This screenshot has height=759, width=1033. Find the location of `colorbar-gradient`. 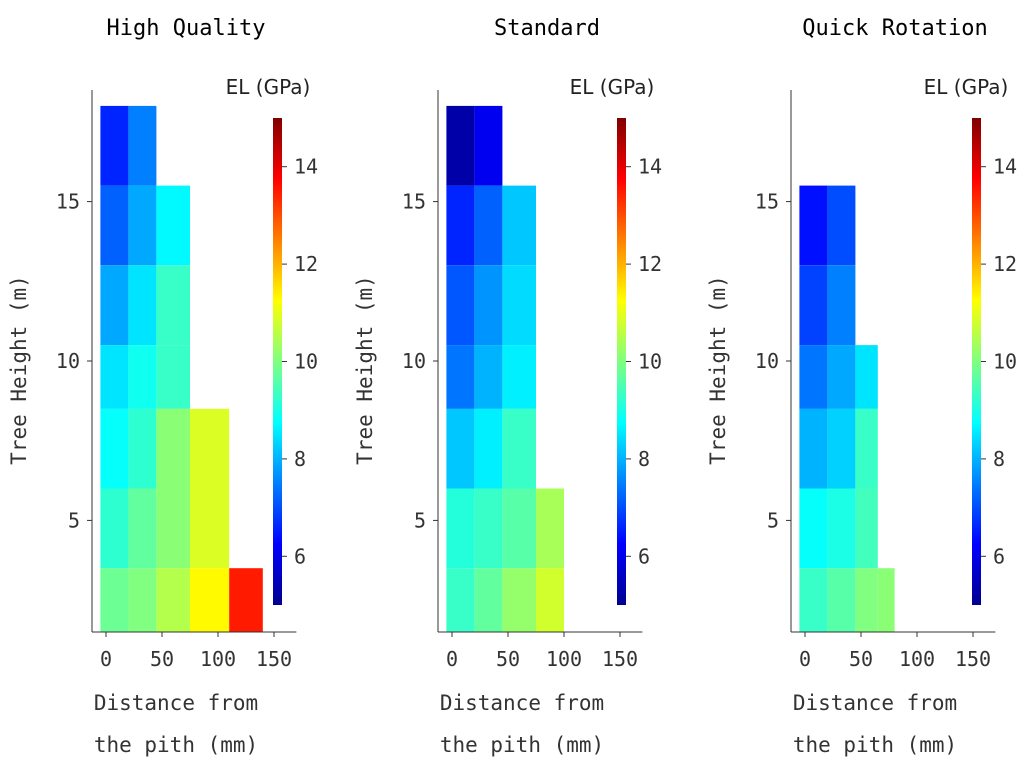

colorbar-gradient is located at coordinates (277, 361).